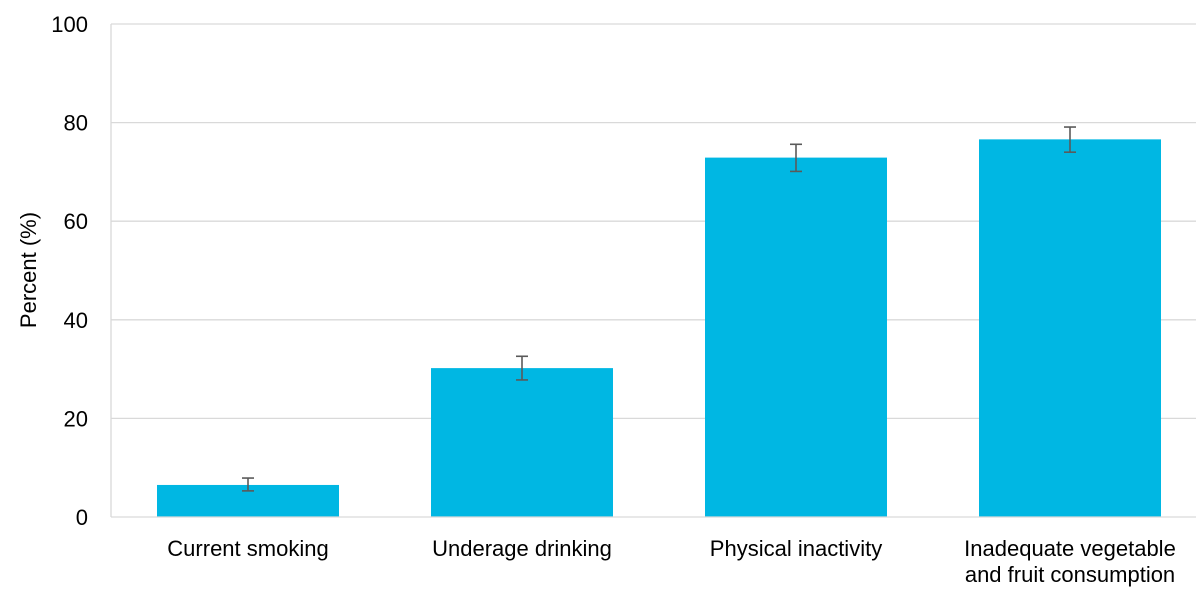 This screenshot has width=1196, height=594. I want to click on y-tick-label-60: 60, so click(76, 221).